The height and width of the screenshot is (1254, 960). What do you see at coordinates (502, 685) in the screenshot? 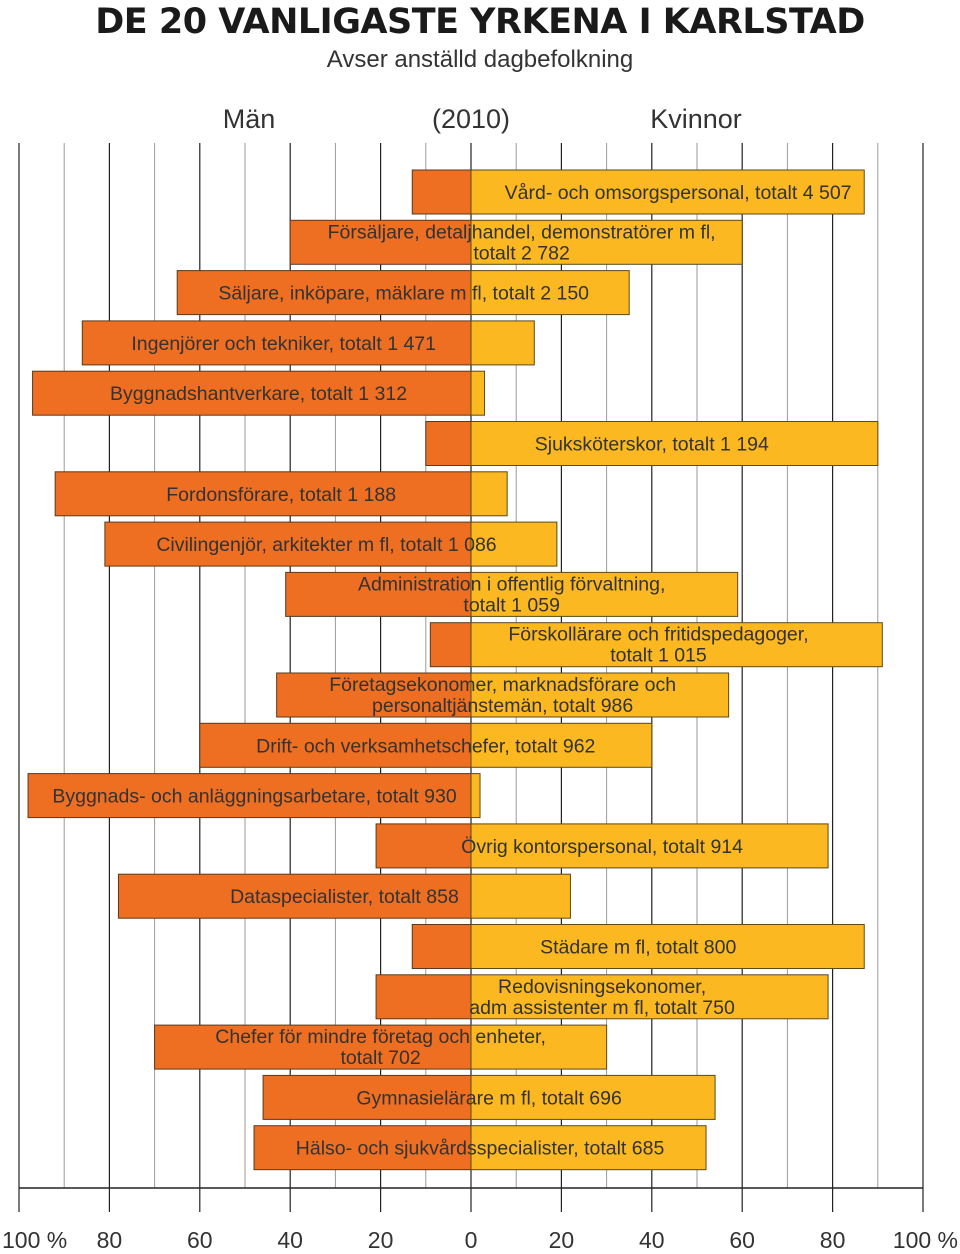
I see `bar-label: Företagsekonomer, marknadsförare och` at bounding box center [502, 685].